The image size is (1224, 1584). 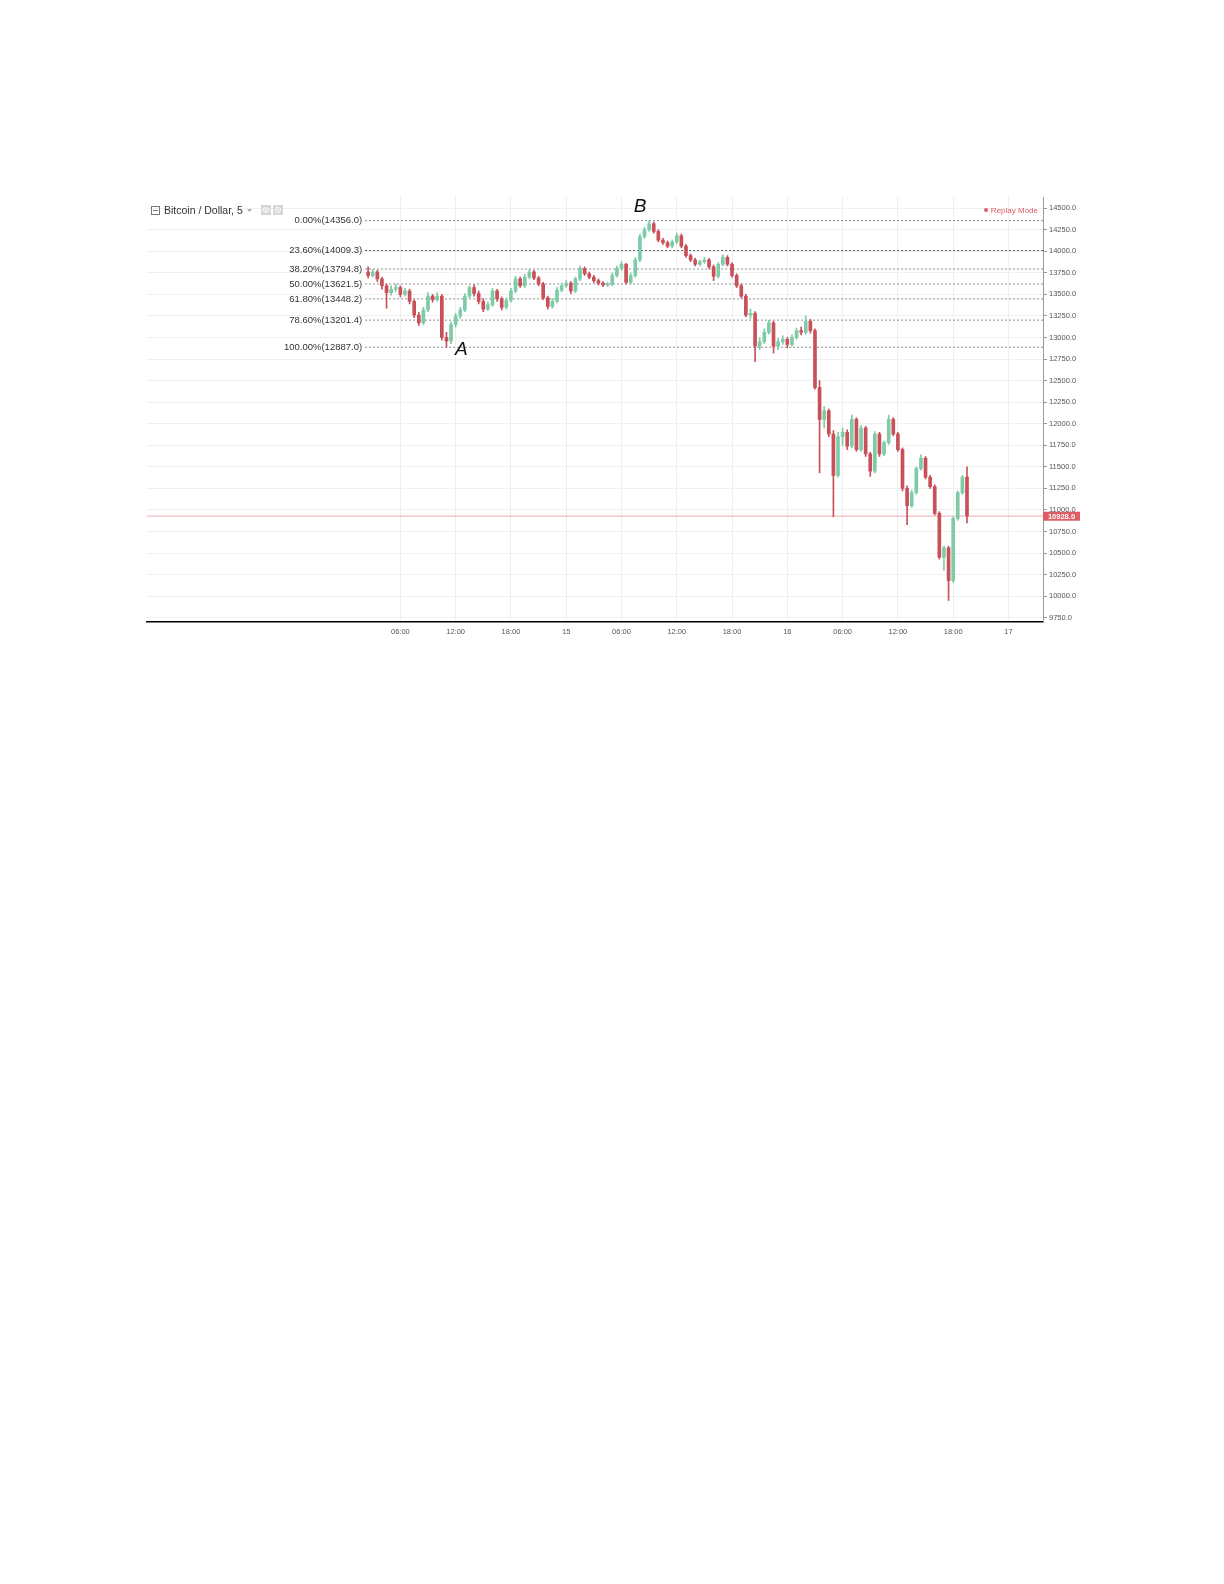 What do you see at coordinates (326, 298) in the screenshot?
I see `ref-line-label: 61.80%(13448.2)` at bounding box center [326, 298].